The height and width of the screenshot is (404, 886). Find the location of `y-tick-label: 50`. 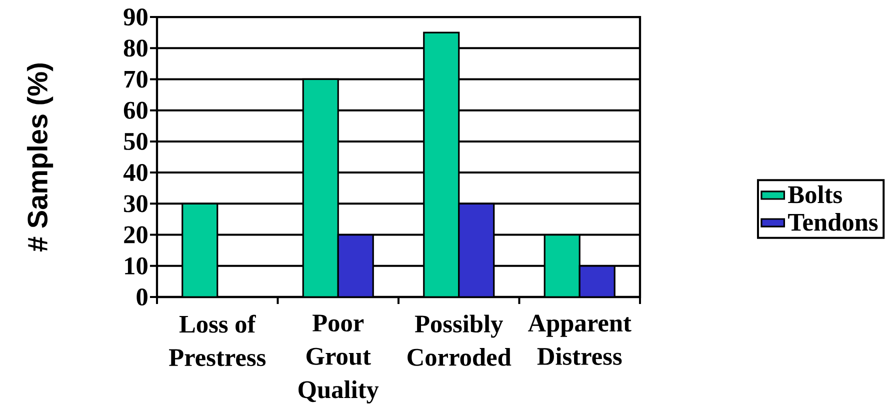

y-tick-label: 50 is located at coordinates (136, 141).